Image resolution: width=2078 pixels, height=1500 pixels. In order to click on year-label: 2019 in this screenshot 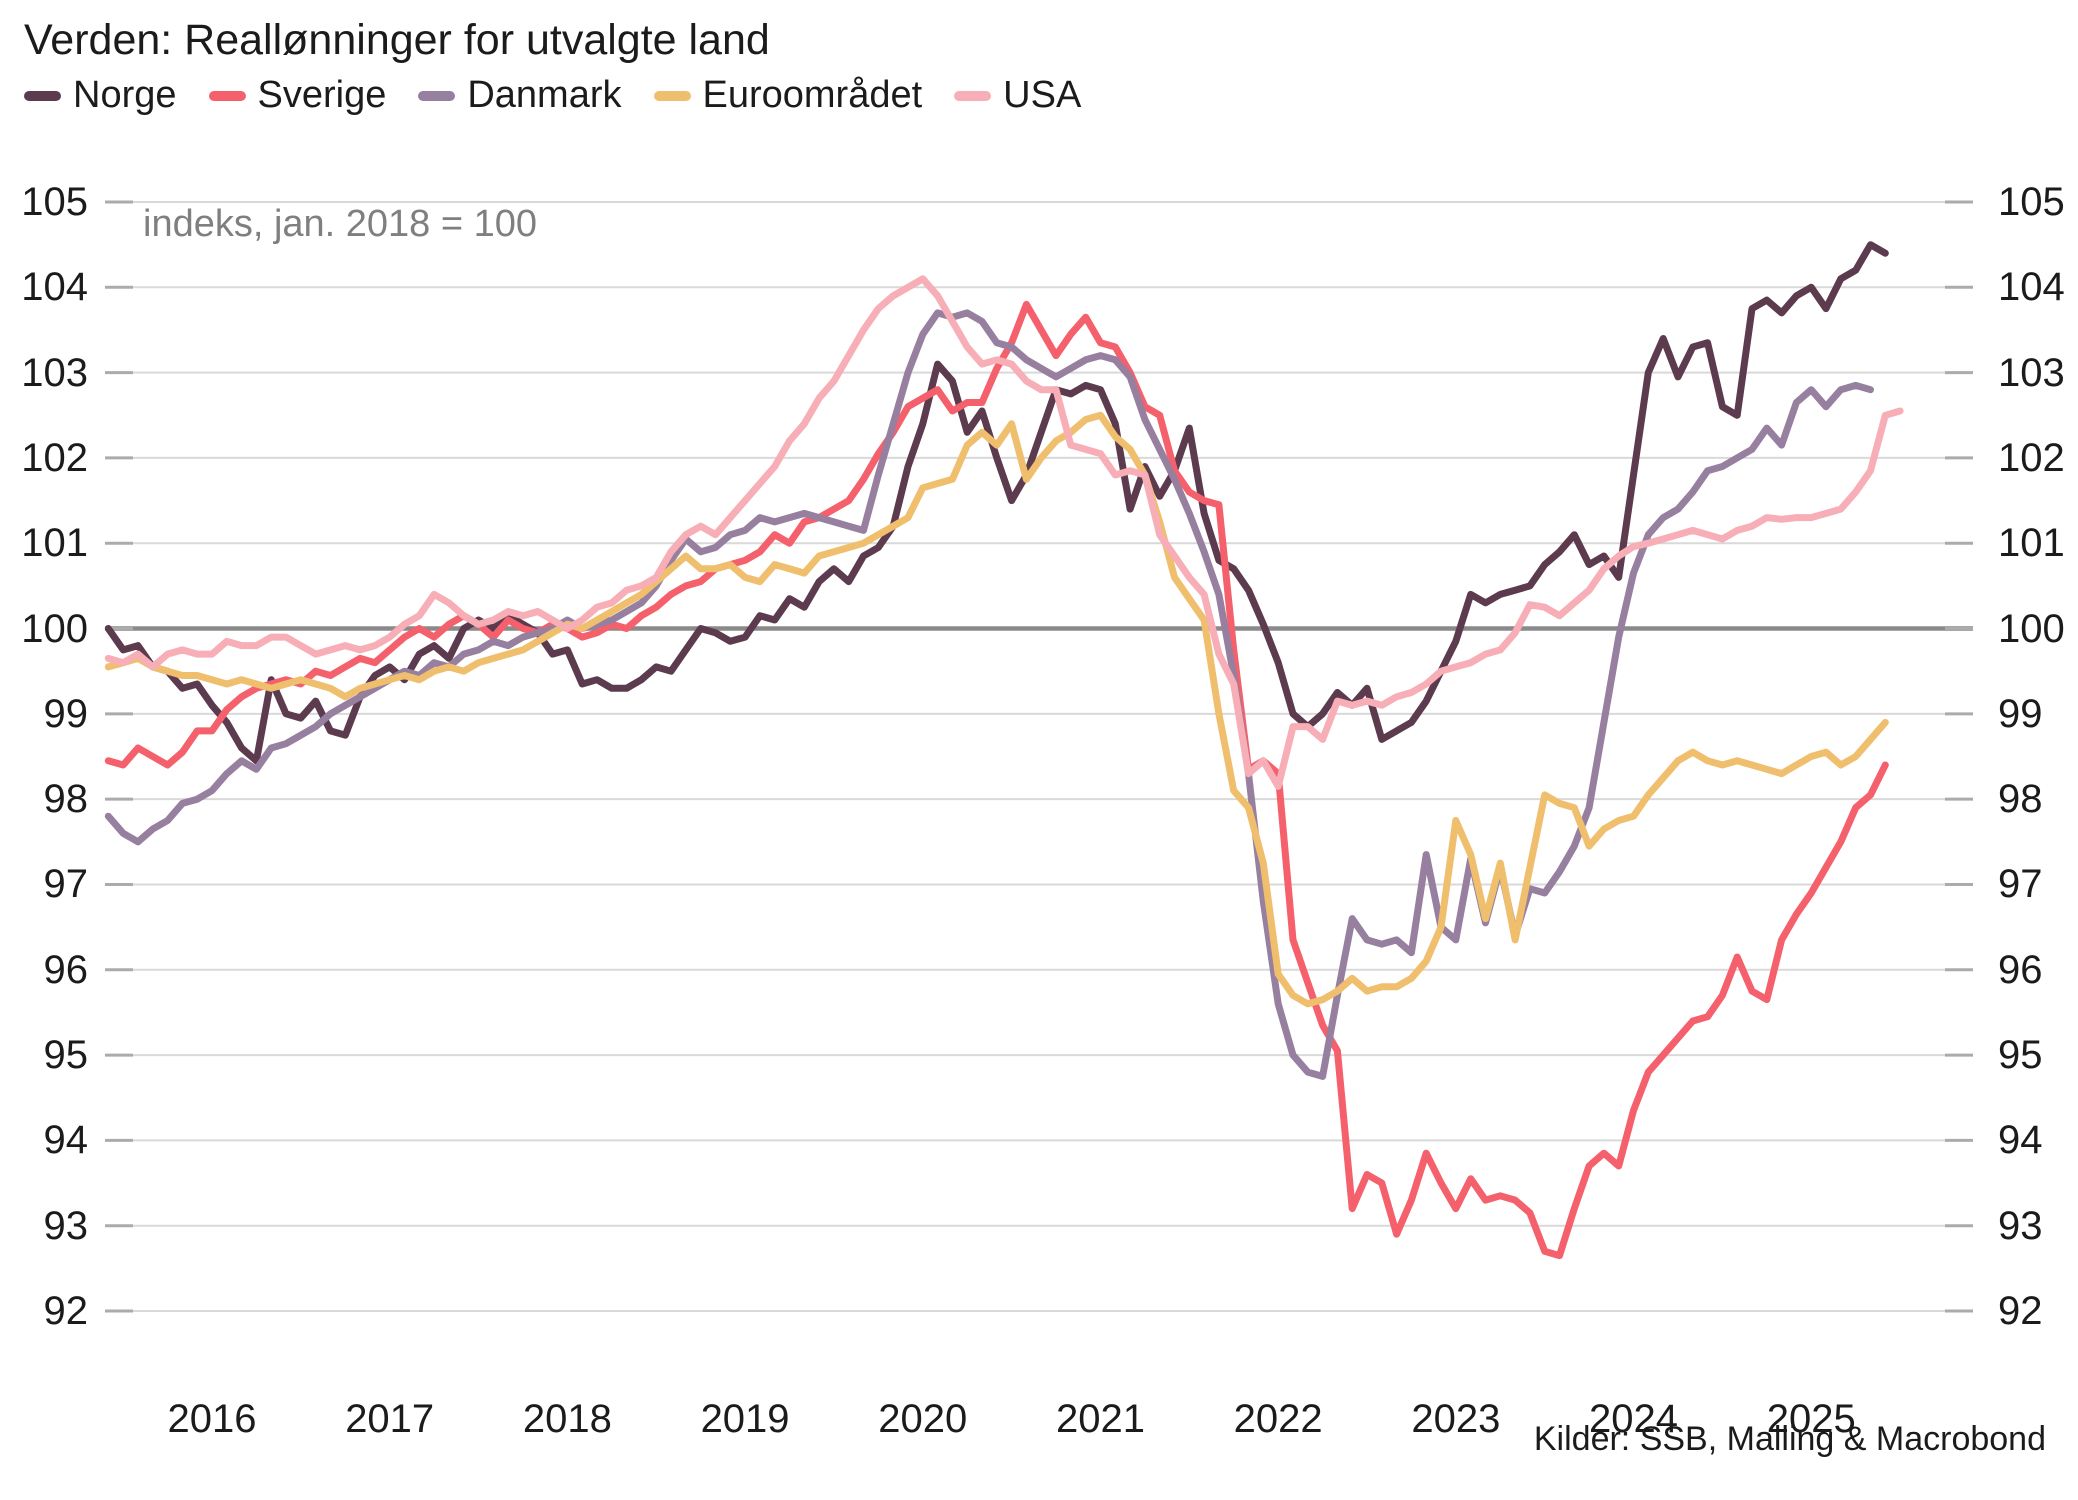, I will do `click(745, 1419)`.